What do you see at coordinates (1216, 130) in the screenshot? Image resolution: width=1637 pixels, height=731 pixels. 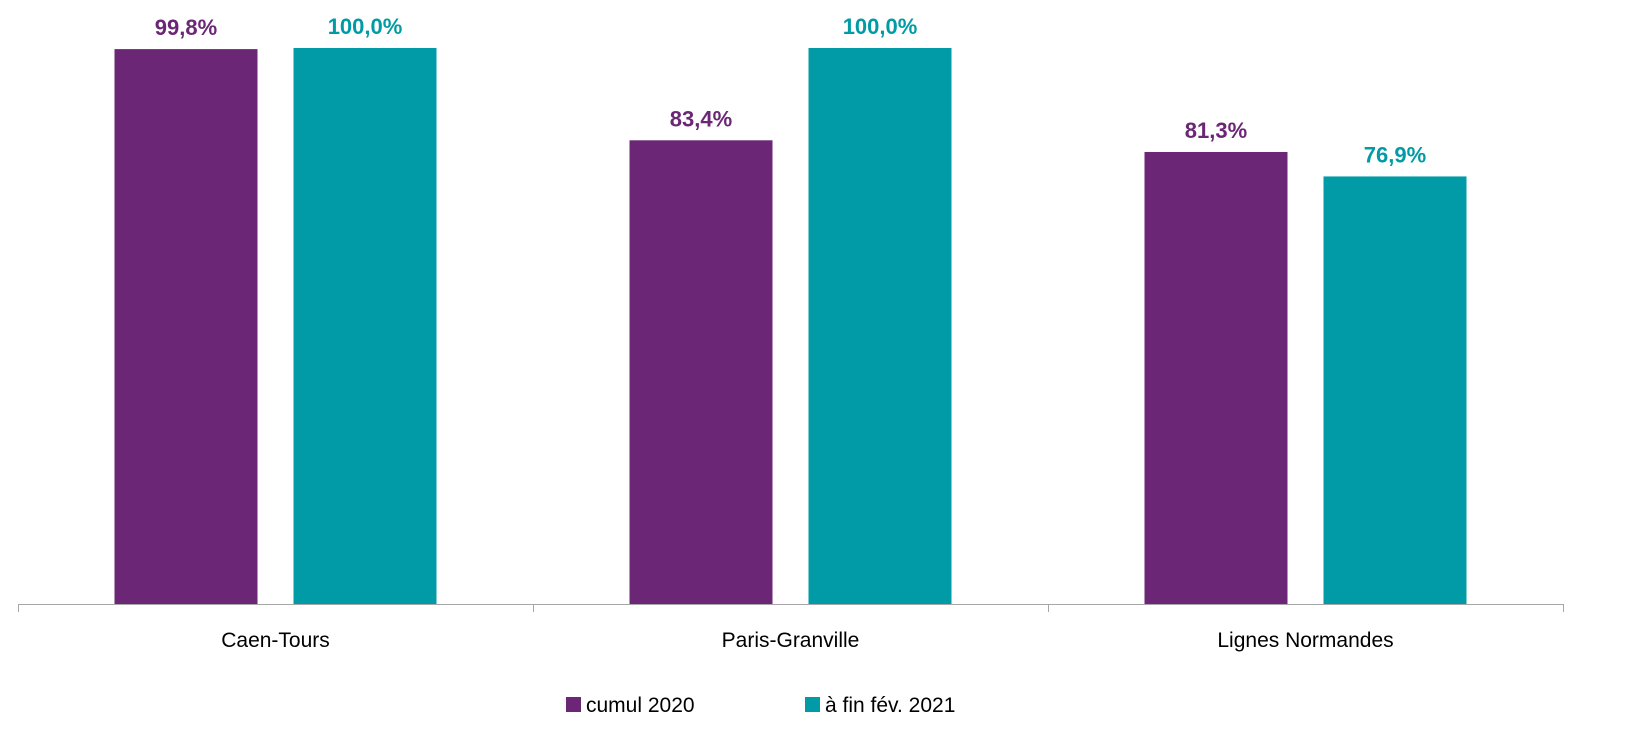 I see `data-label: 81,3%` at bounding box center [1216, 130].